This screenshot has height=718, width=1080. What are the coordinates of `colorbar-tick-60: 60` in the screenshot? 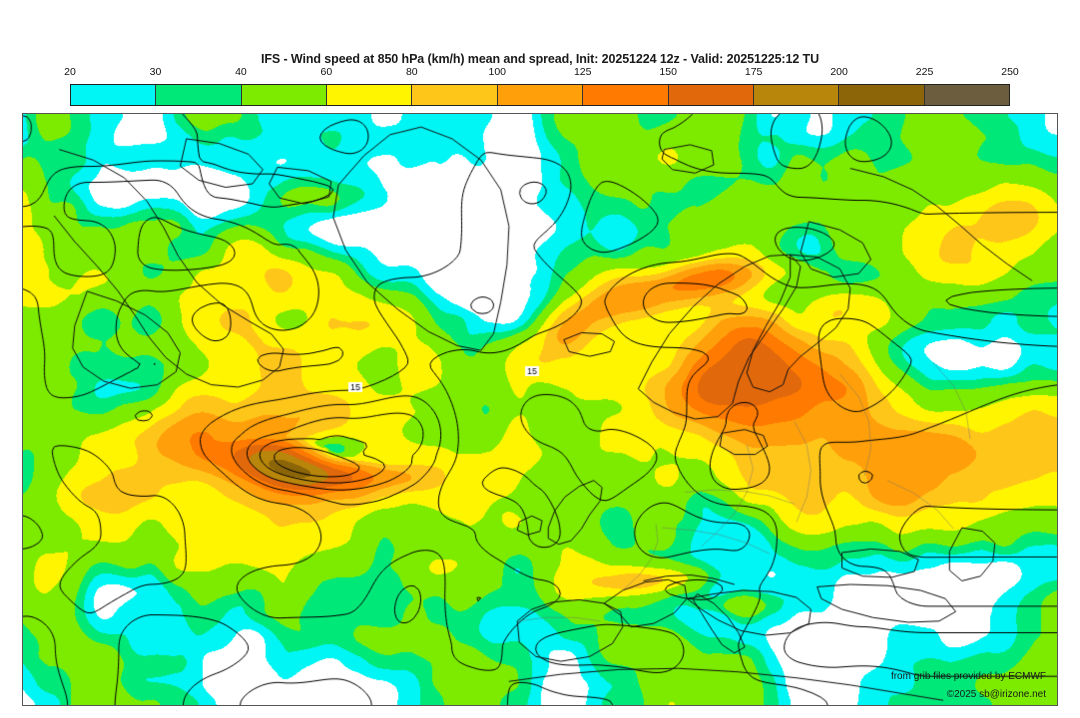 It's located at (326, 72).